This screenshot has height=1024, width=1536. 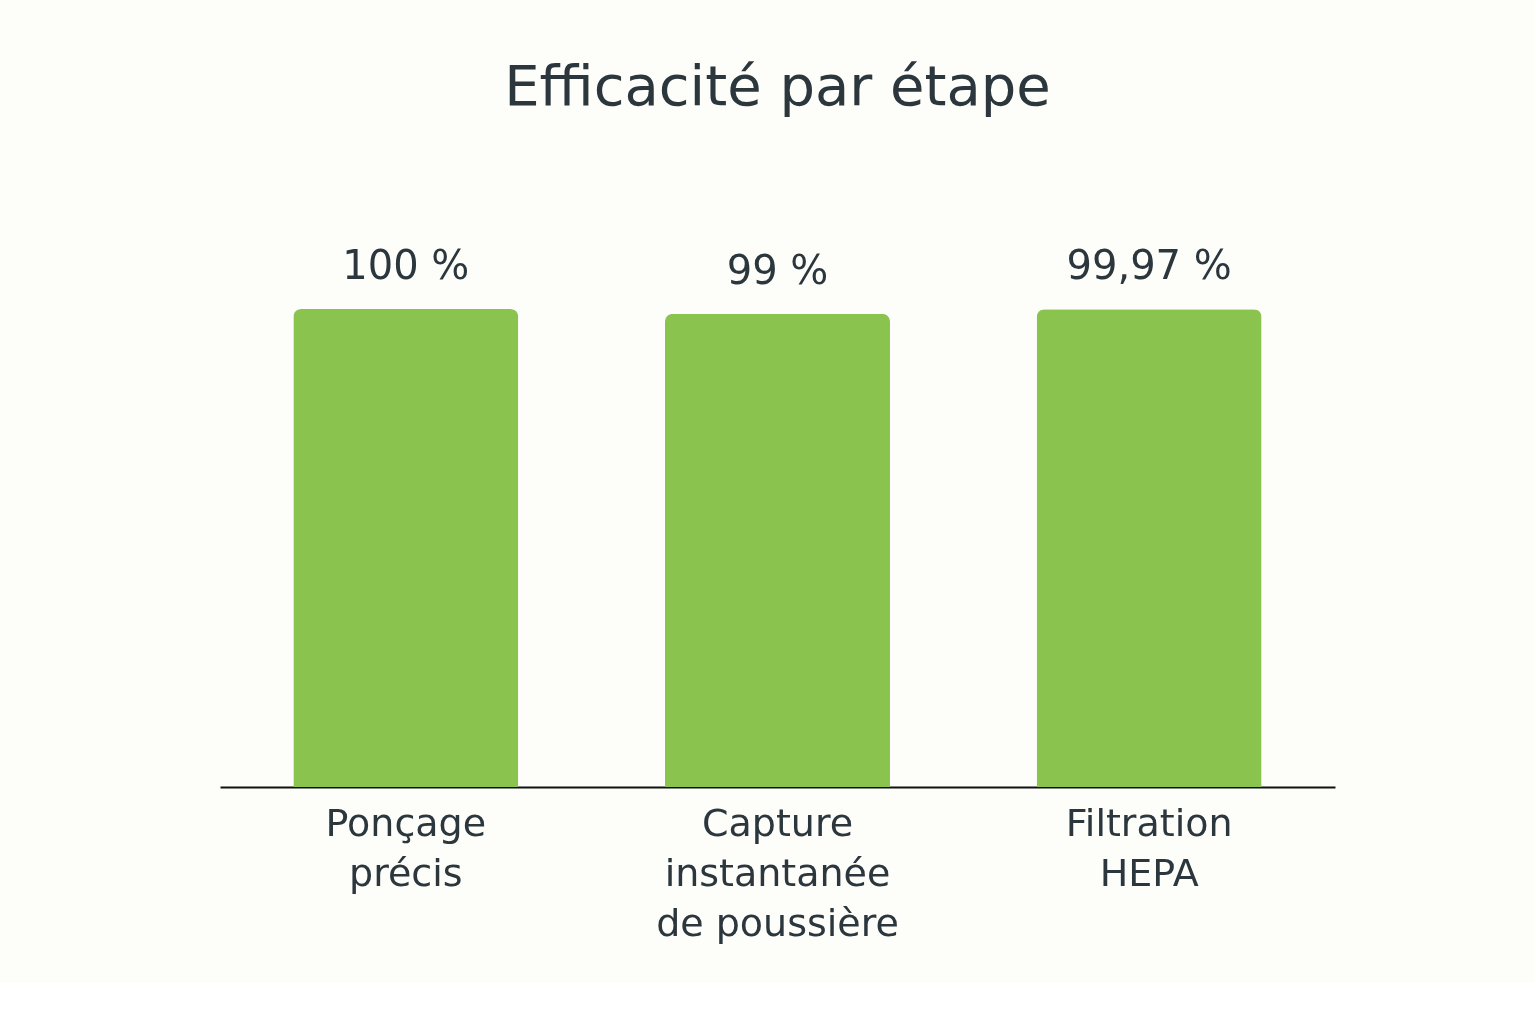 I want to click on data-label: 100 %, so click(x=406, y=265).